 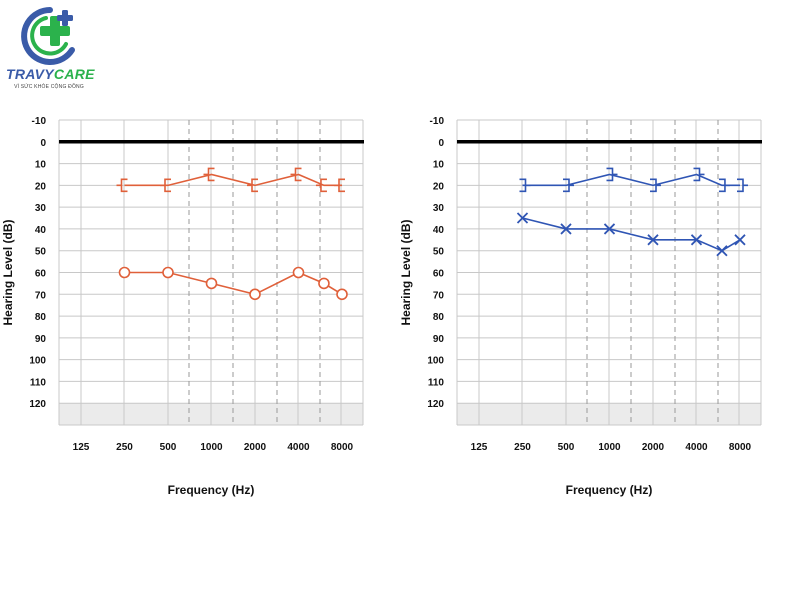 I want to click on medical-cross-logo-icon, so click(x=48, y=36).